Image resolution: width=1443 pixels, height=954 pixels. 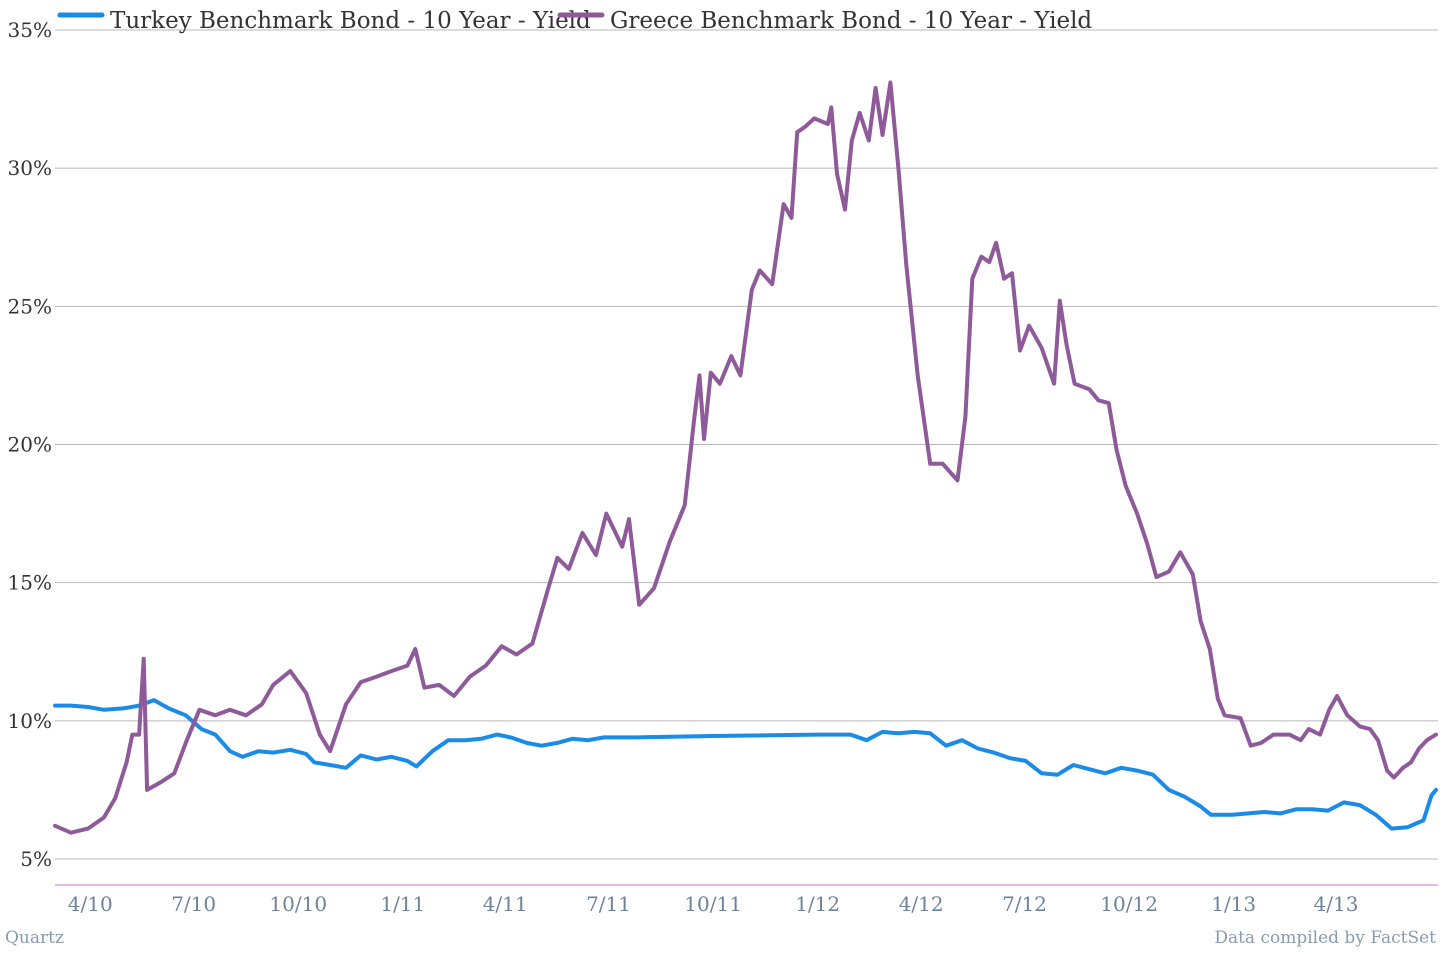 I want to click on y-tick-label: 5%, so click(x=36, y=859).